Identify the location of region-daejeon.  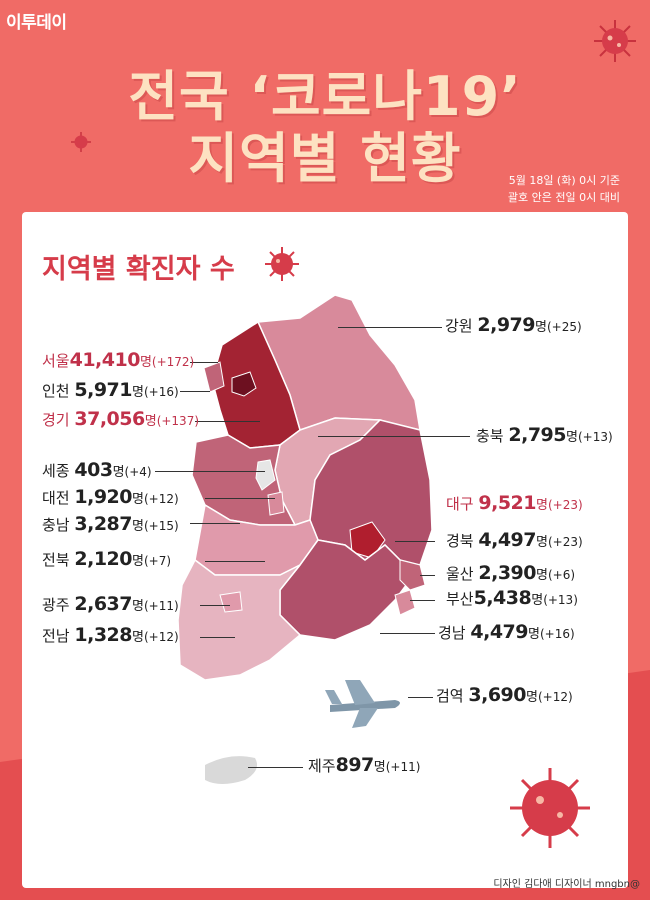
(276, 503).